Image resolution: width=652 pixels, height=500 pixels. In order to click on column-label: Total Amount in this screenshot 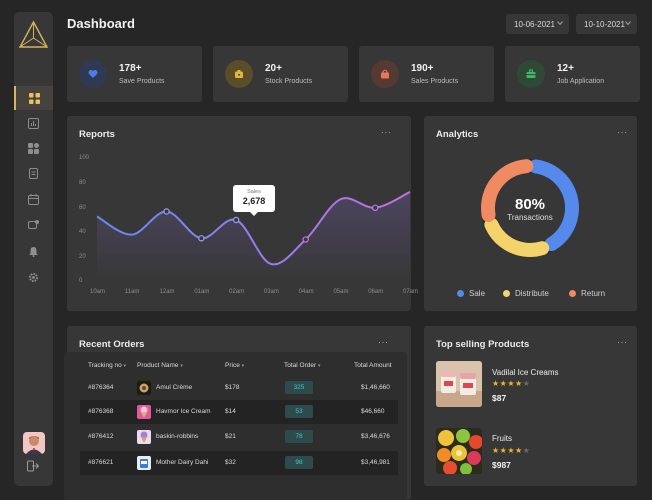, I will do `click(373, 365)`.